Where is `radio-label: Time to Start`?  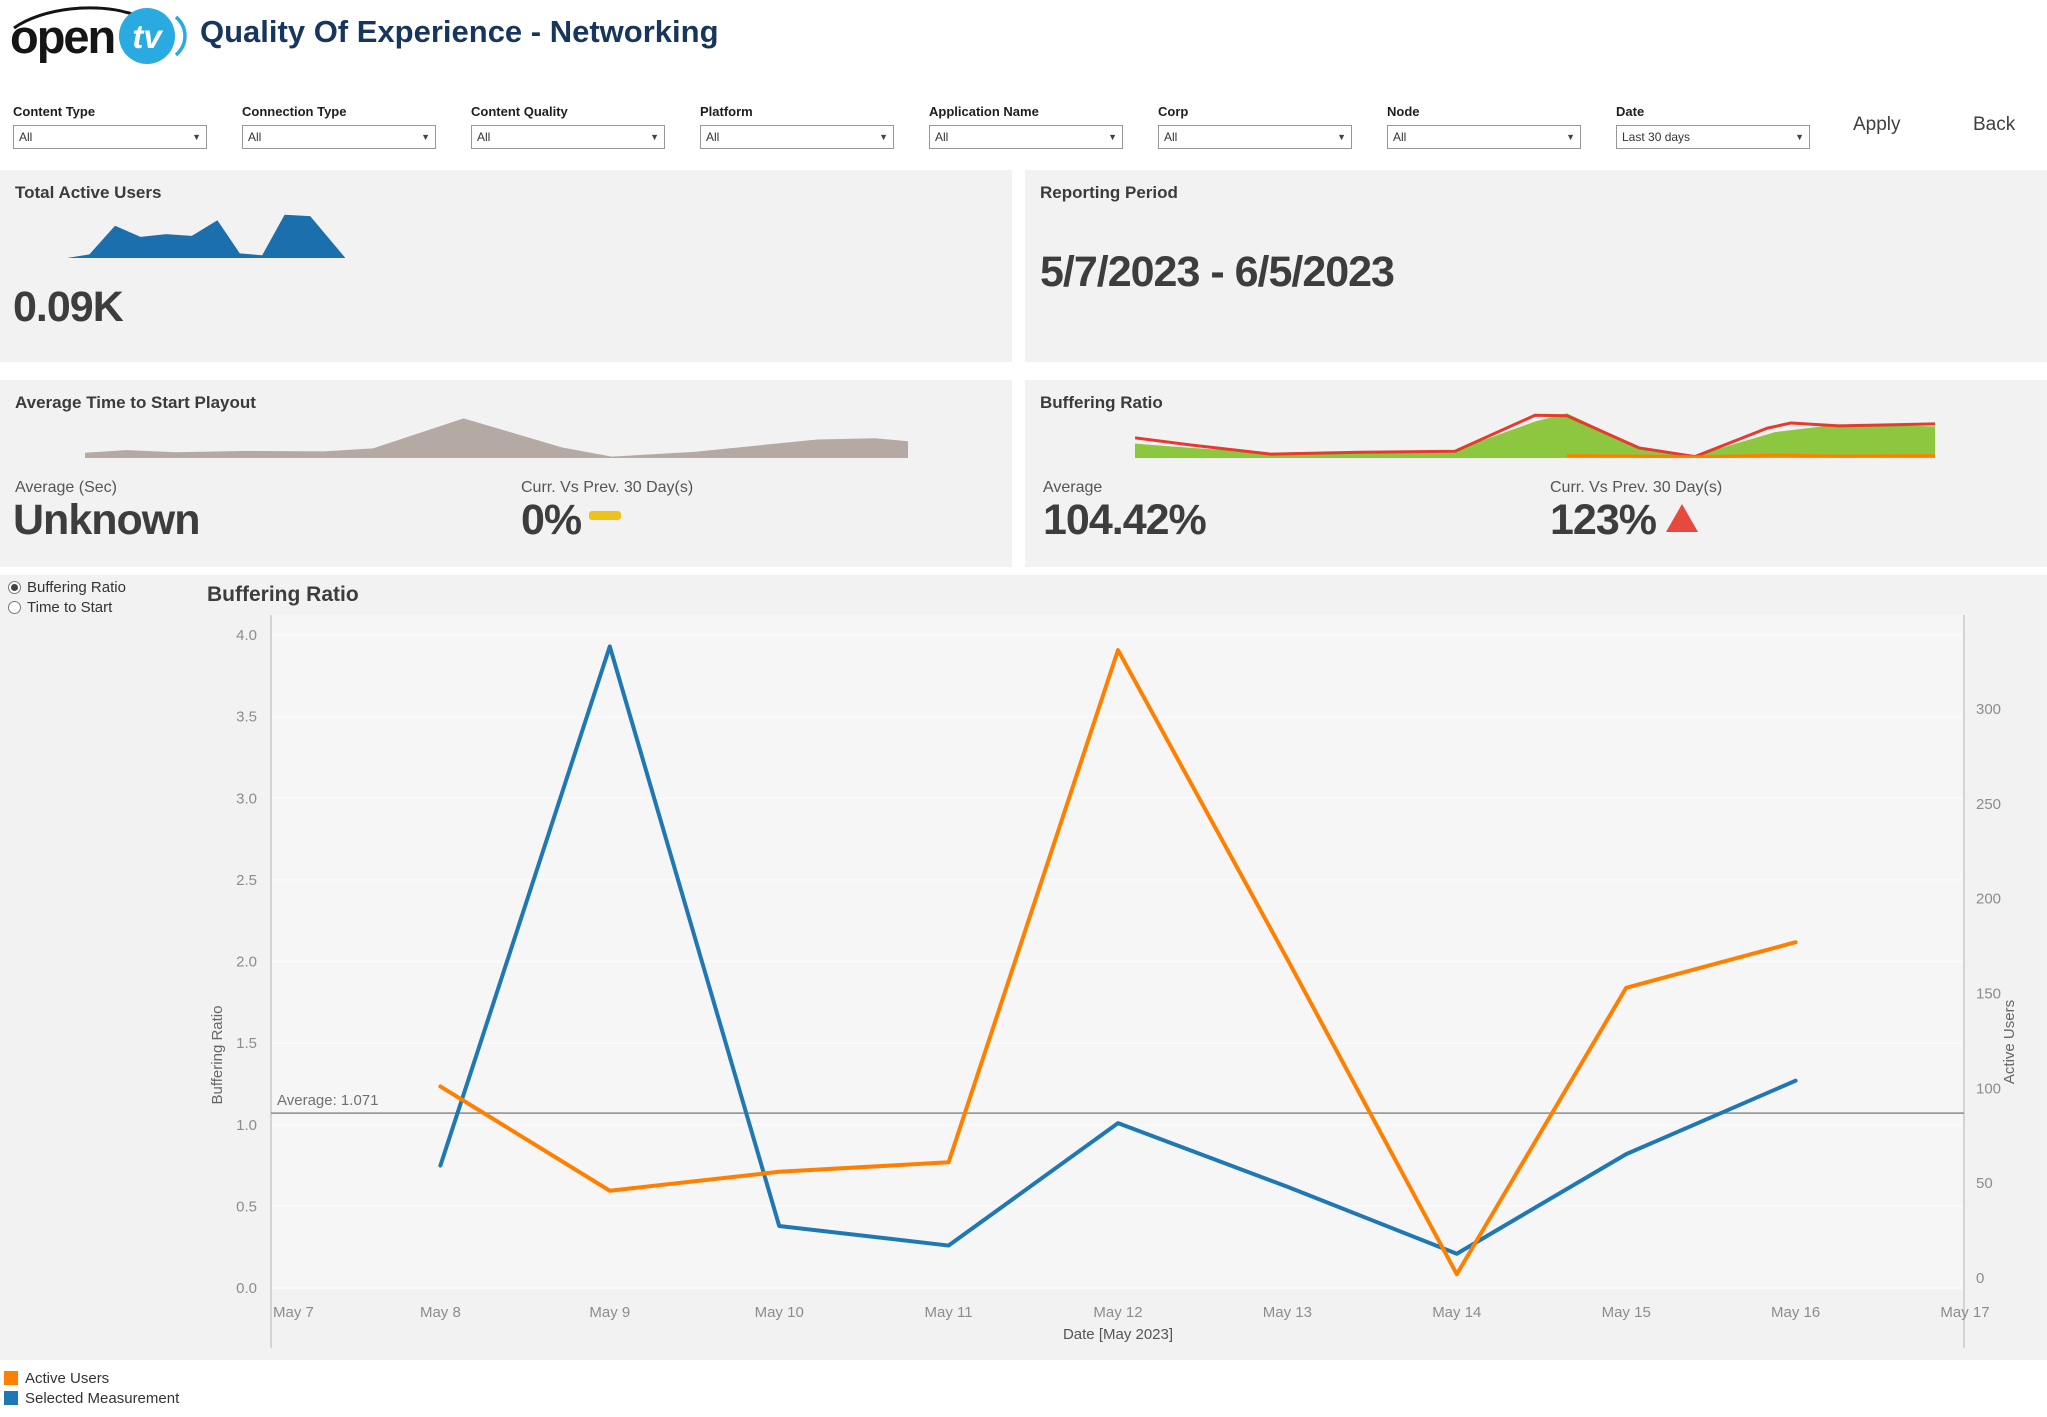 radio-label: Time to Start is located at coordinates (70, 607).